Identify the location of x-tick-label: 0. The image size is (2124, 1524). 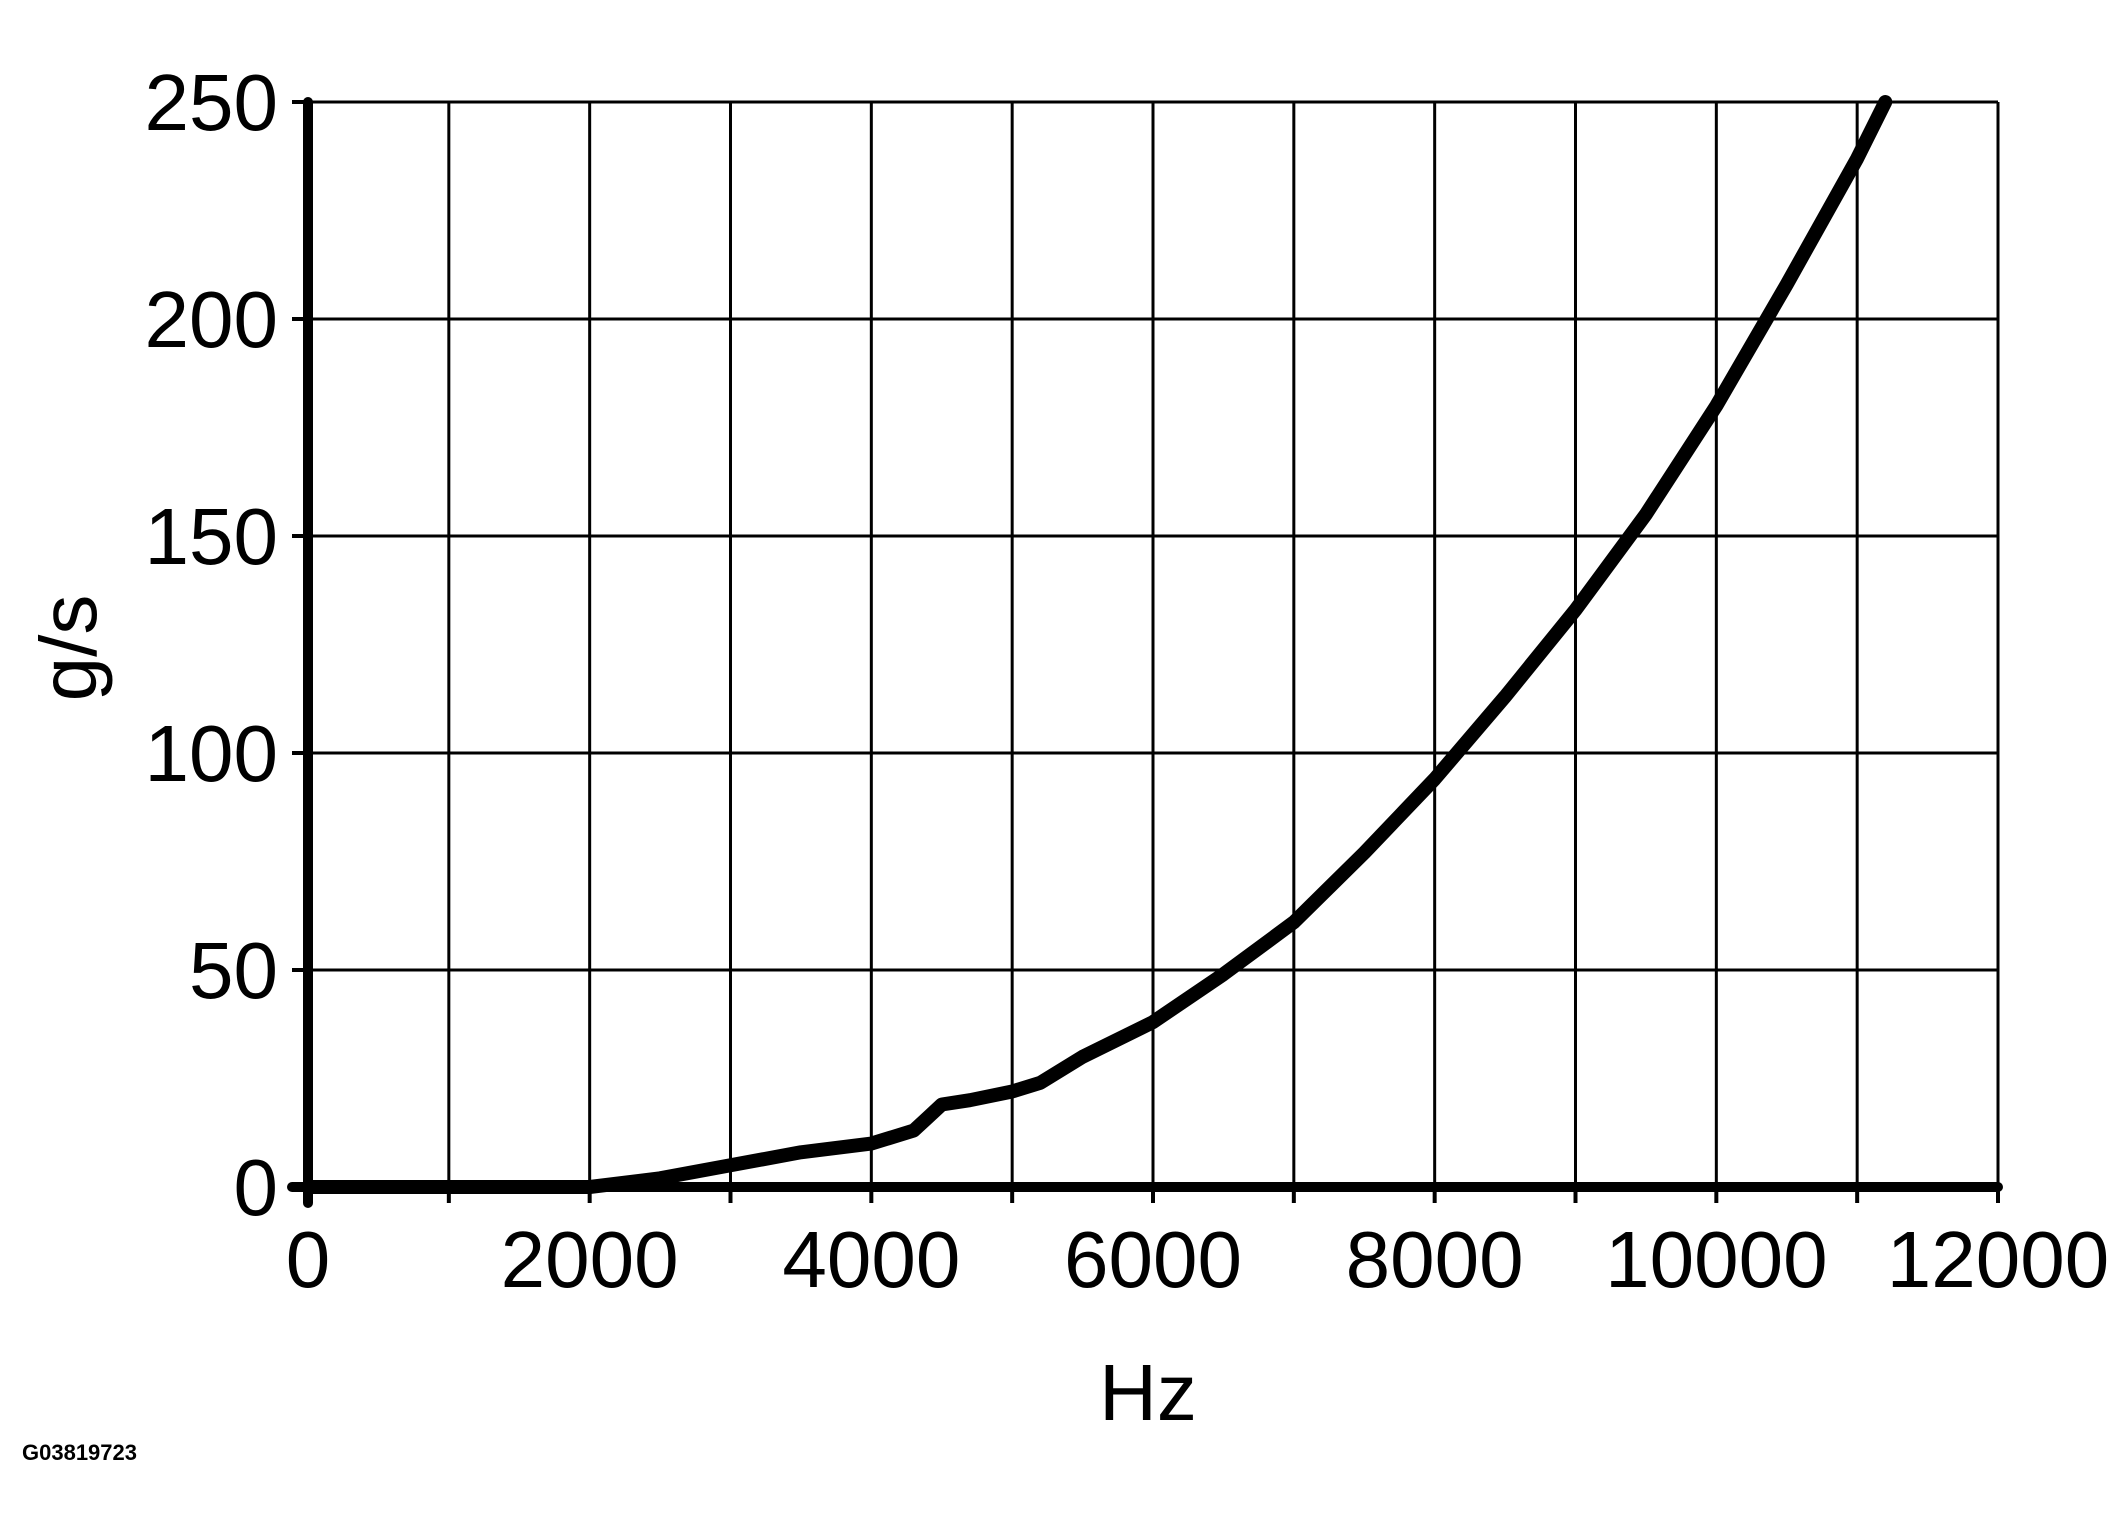
(308, 1259).